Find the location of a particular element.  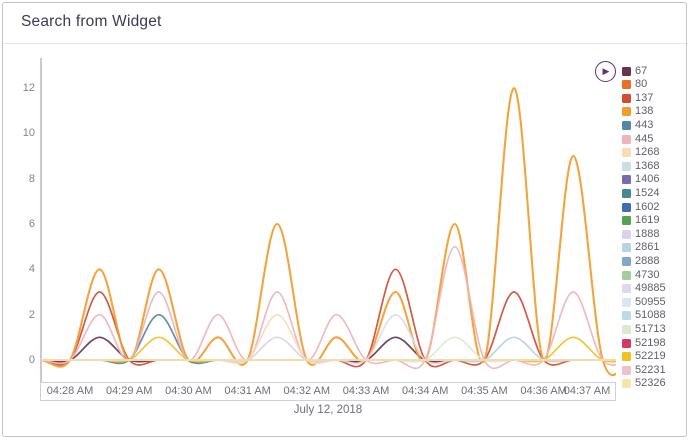

legend-item-1524: 1524 is located at coordinates (640, 193).